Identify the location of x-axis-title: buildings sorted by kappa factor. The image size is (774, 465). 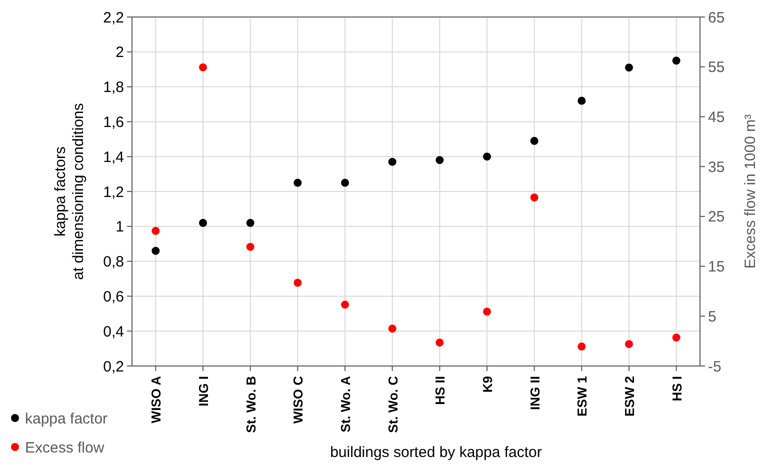
(436, 452).